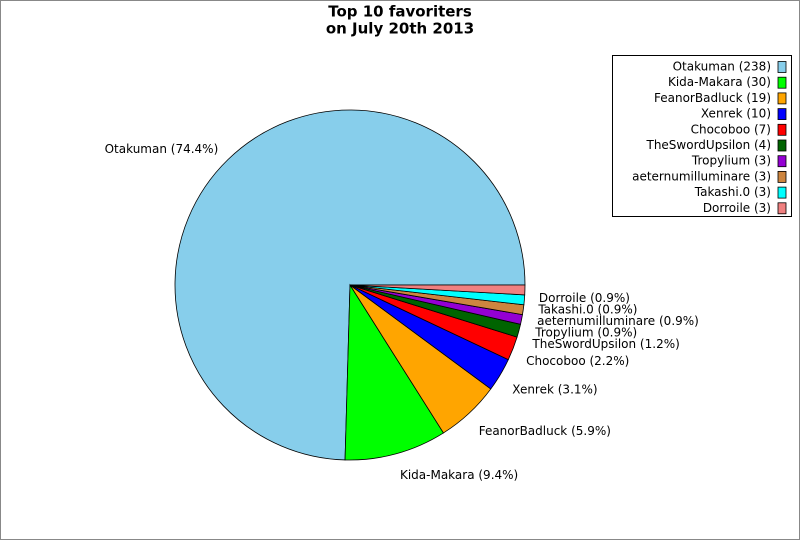  I want to click on legend-label: FeanorBadluck (19), so click(712, 98).